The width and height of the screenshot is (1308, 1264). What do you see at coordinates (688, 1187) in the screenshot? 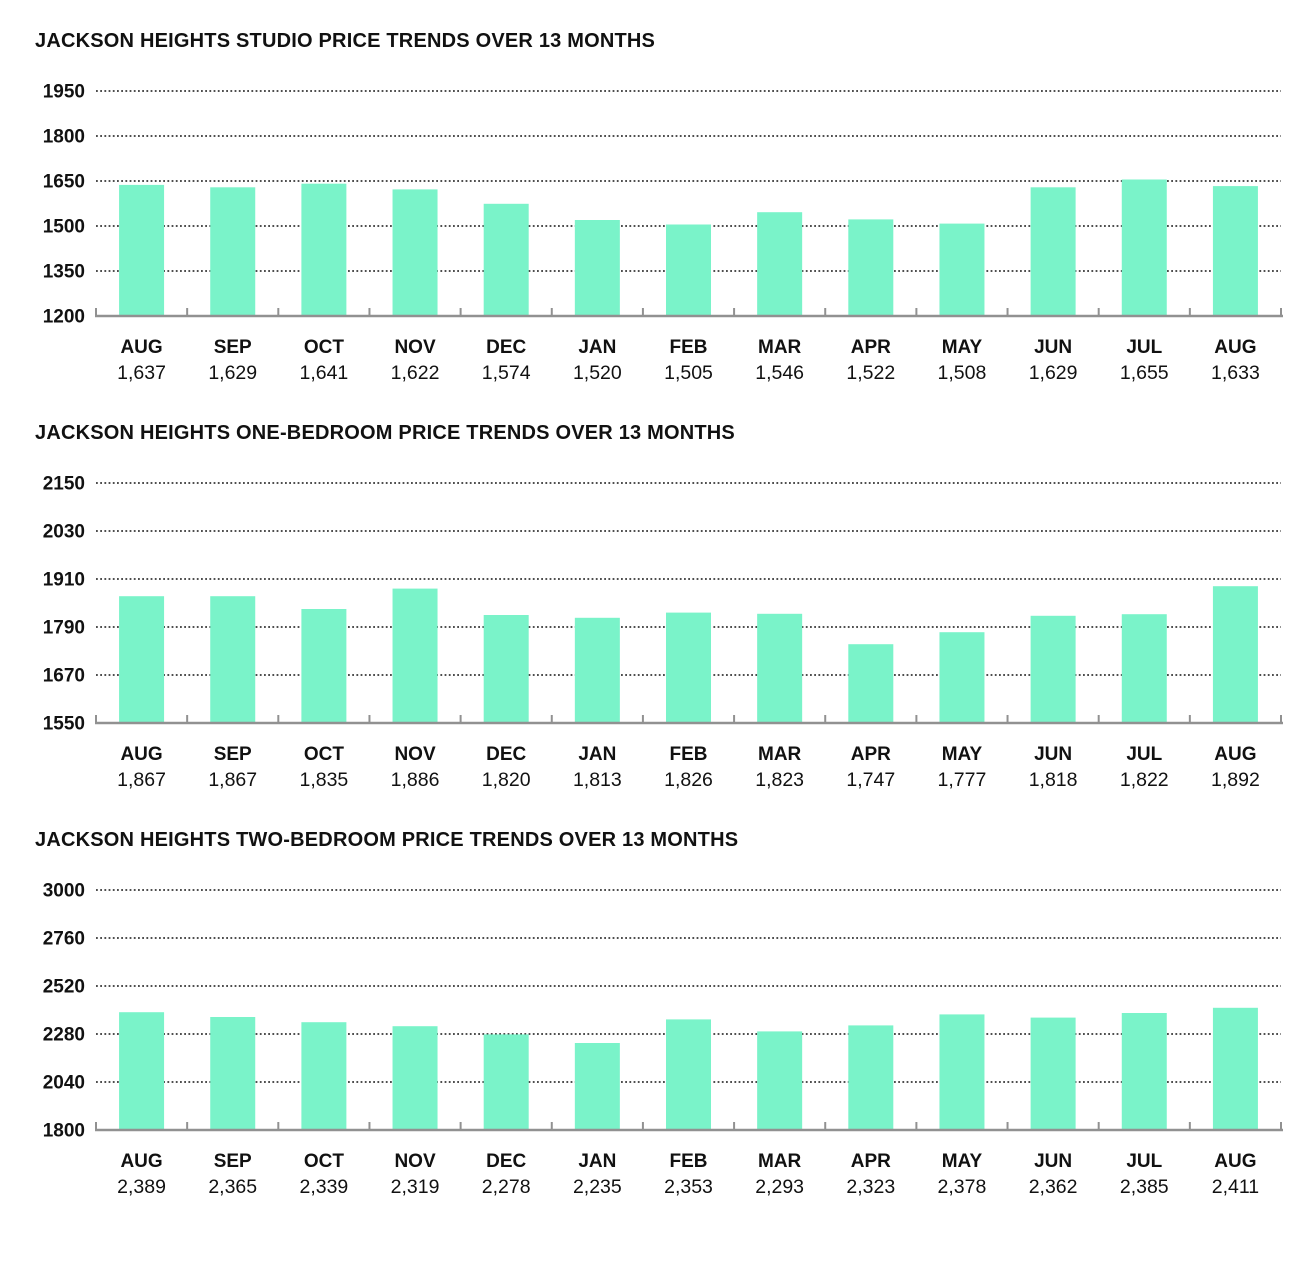
I see `value-label: 2,353` at bounding box center [688, 1187].